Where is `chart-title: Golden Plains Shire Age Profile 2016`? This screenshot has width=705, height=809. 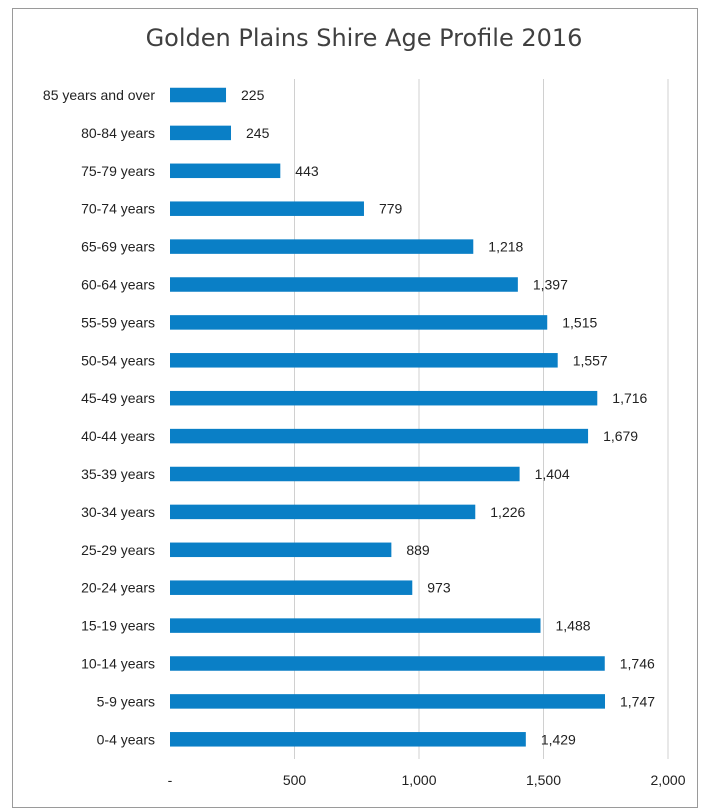 chart-title: Golden Plains Shire Age Profile 2016 is located at coordinates (364, 38).